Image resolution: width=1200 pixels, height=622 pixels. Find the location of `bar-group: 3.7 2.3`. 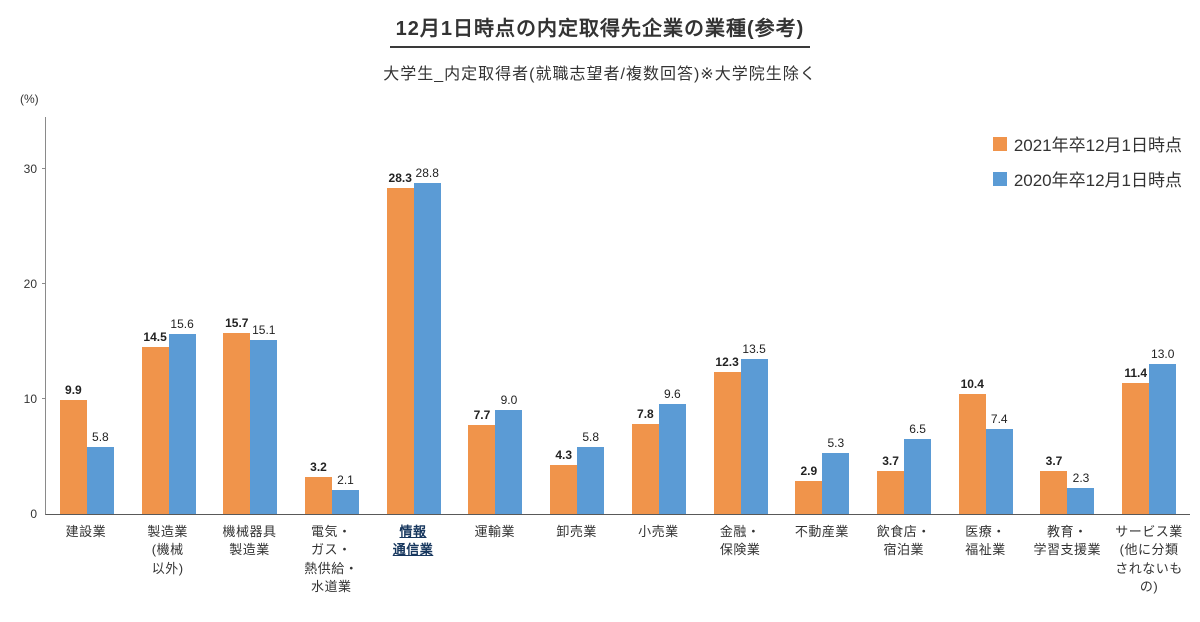

bar-group: 3.7 2.3 is located at coordinates (1068, 315).